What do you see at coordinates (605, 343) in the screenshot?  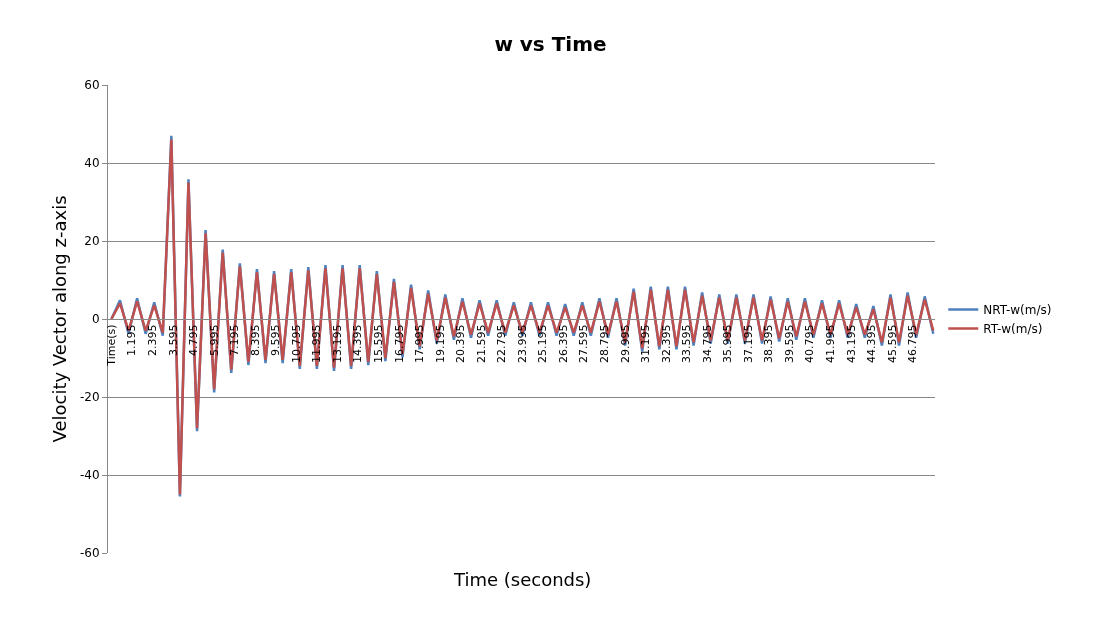 I see `x-tick-label: 28.795` at bounding box center [605, 343].